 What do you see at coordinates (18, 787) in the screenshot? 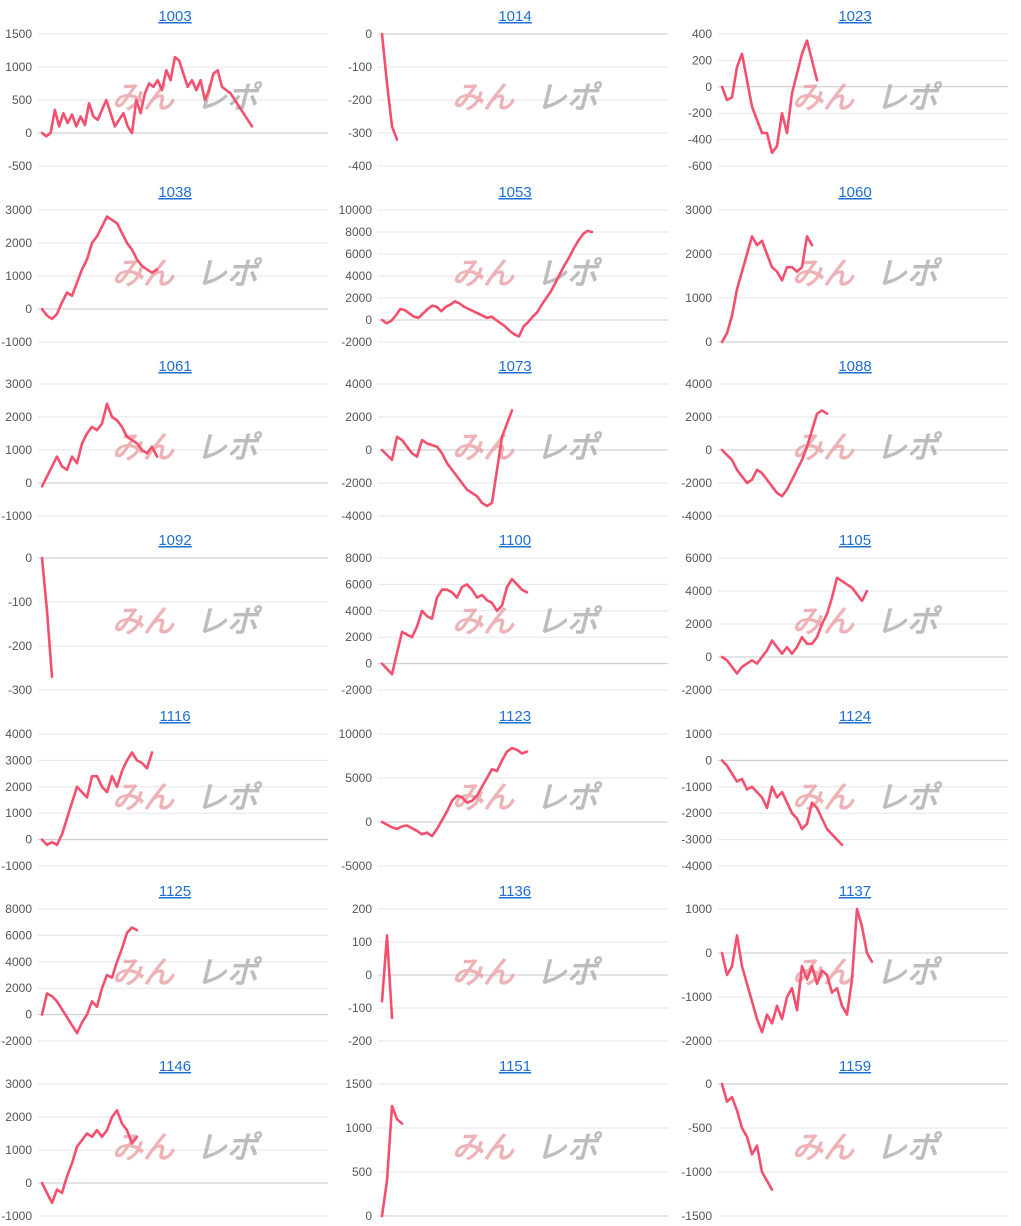
I see `y-tick-label: 2000` at bounding box center [18, 787].